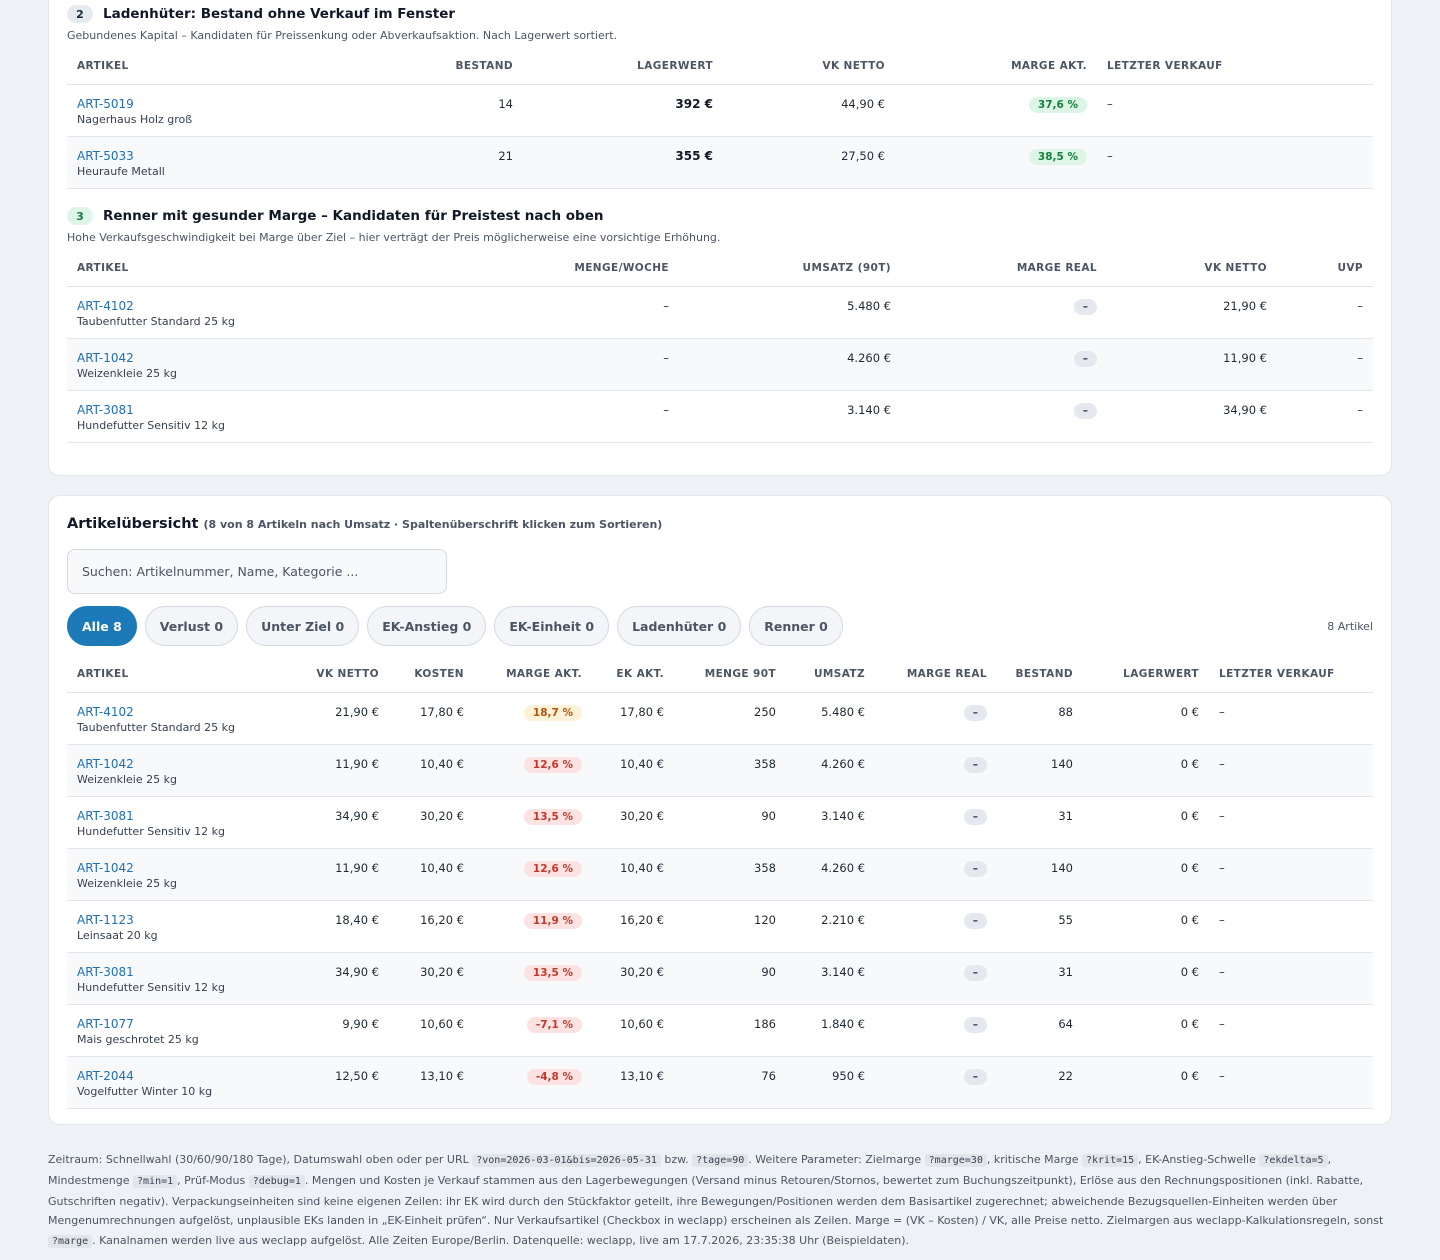 The height and width of the screenshot is (1260, 1440). Describe the element at coordinates (420, 162) in the screenshot. I see `bestand-value: 21` at that location.